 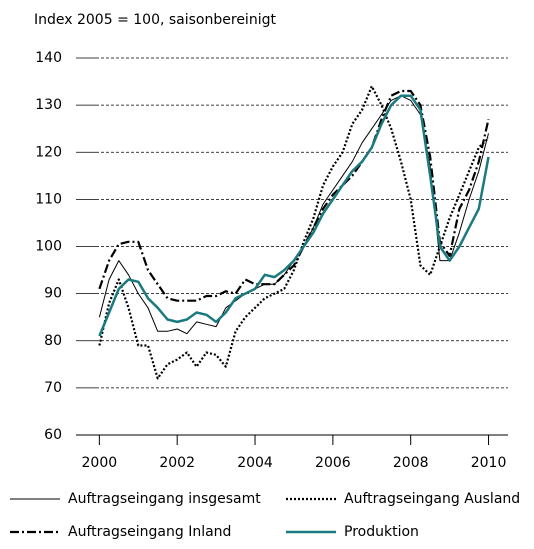 I want to click on chart-subtitle: Index 2005 = 100, saisonbereinigt, so click(x=155, y=20).